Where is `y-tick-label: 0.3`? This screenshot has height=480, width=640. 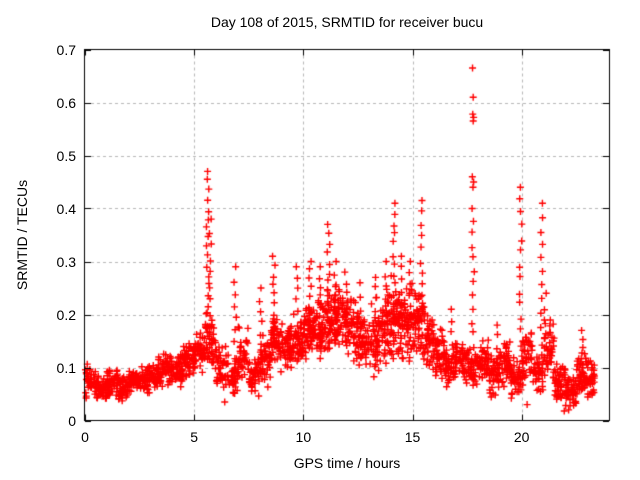 y-tick-label: 0.3 is located at coordinates (66, 261).